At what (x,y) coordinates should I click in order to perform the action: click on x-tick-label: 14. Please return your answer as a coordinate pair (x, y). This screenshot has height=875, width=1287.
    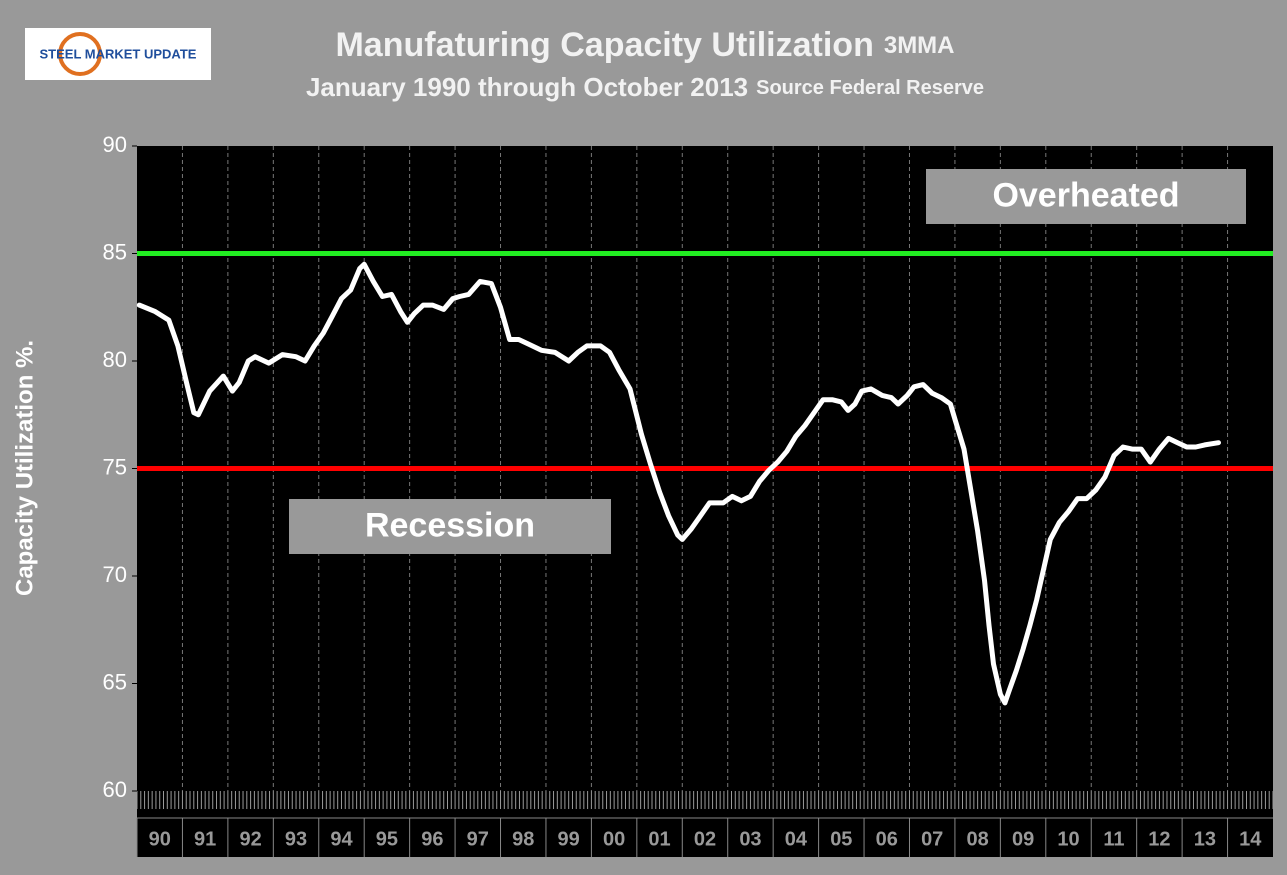
    Looking at the image, I should click on (1250, 839).